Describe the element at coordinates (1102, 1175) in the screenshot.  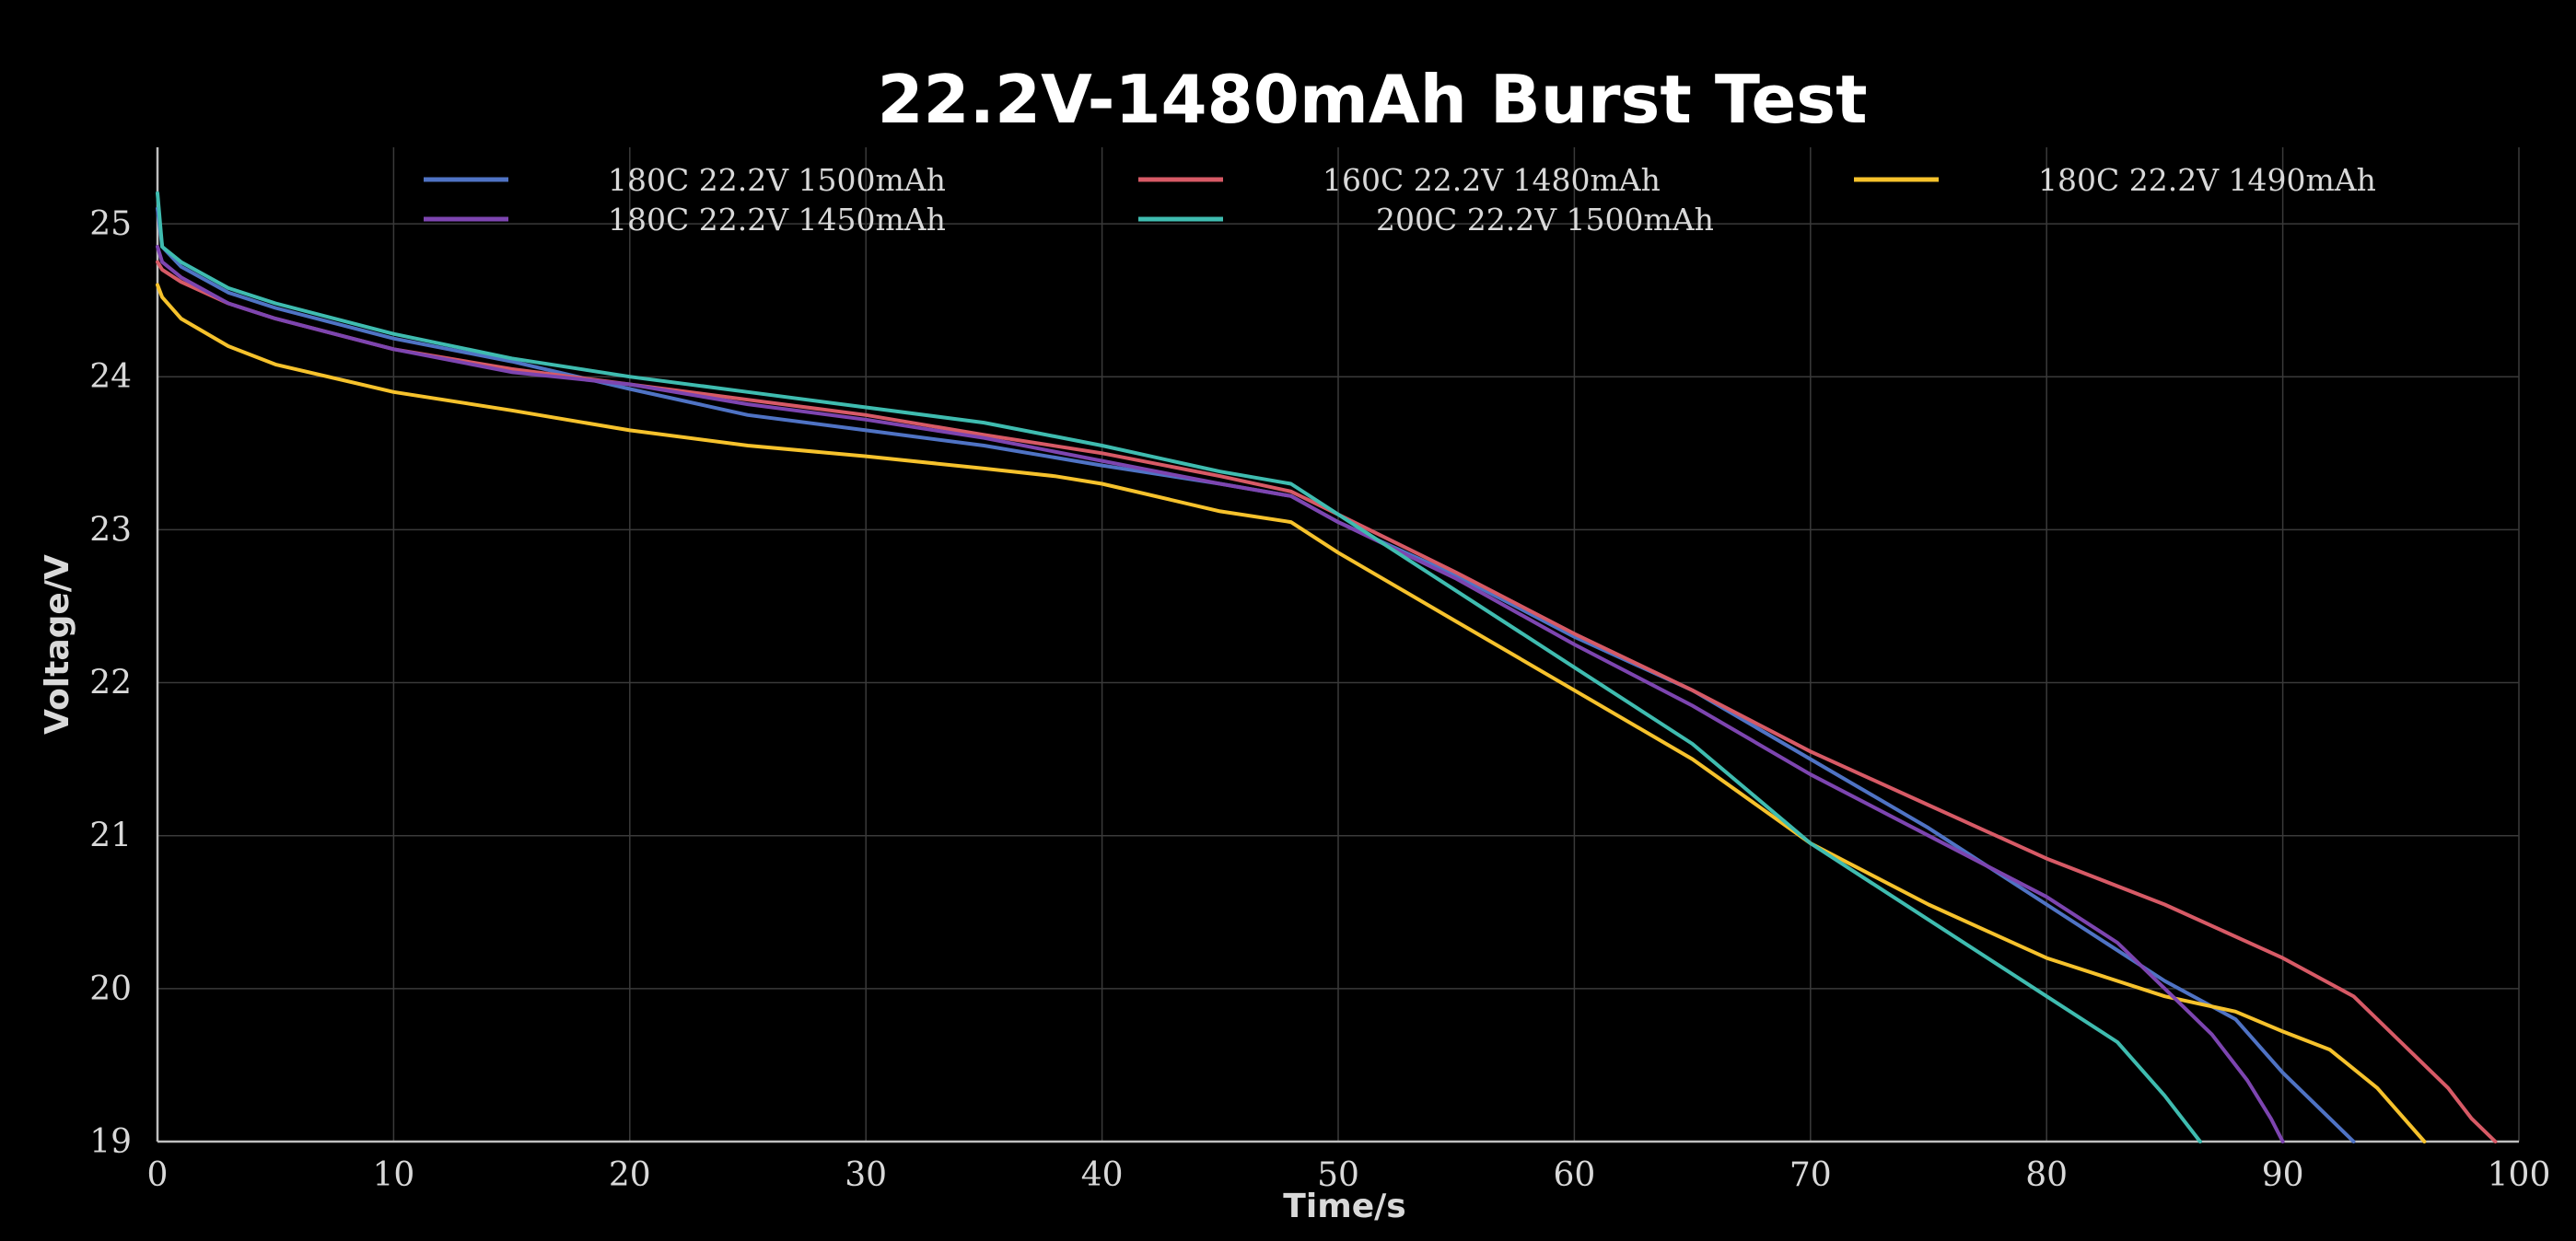
I see `x-tick-label: 40` at that location.